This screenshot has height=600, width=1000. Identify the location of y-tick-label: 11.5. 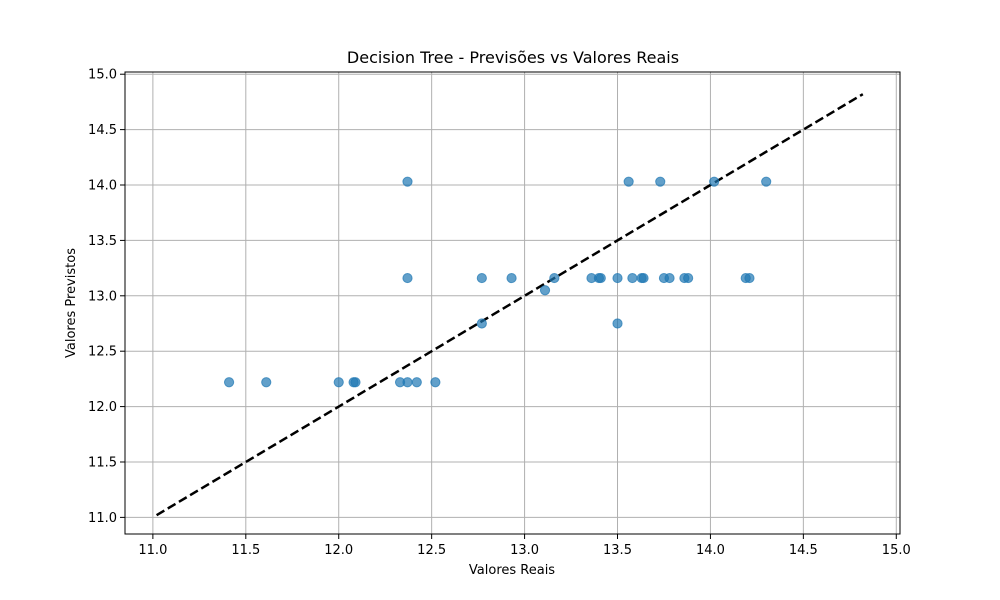
(102, 462).